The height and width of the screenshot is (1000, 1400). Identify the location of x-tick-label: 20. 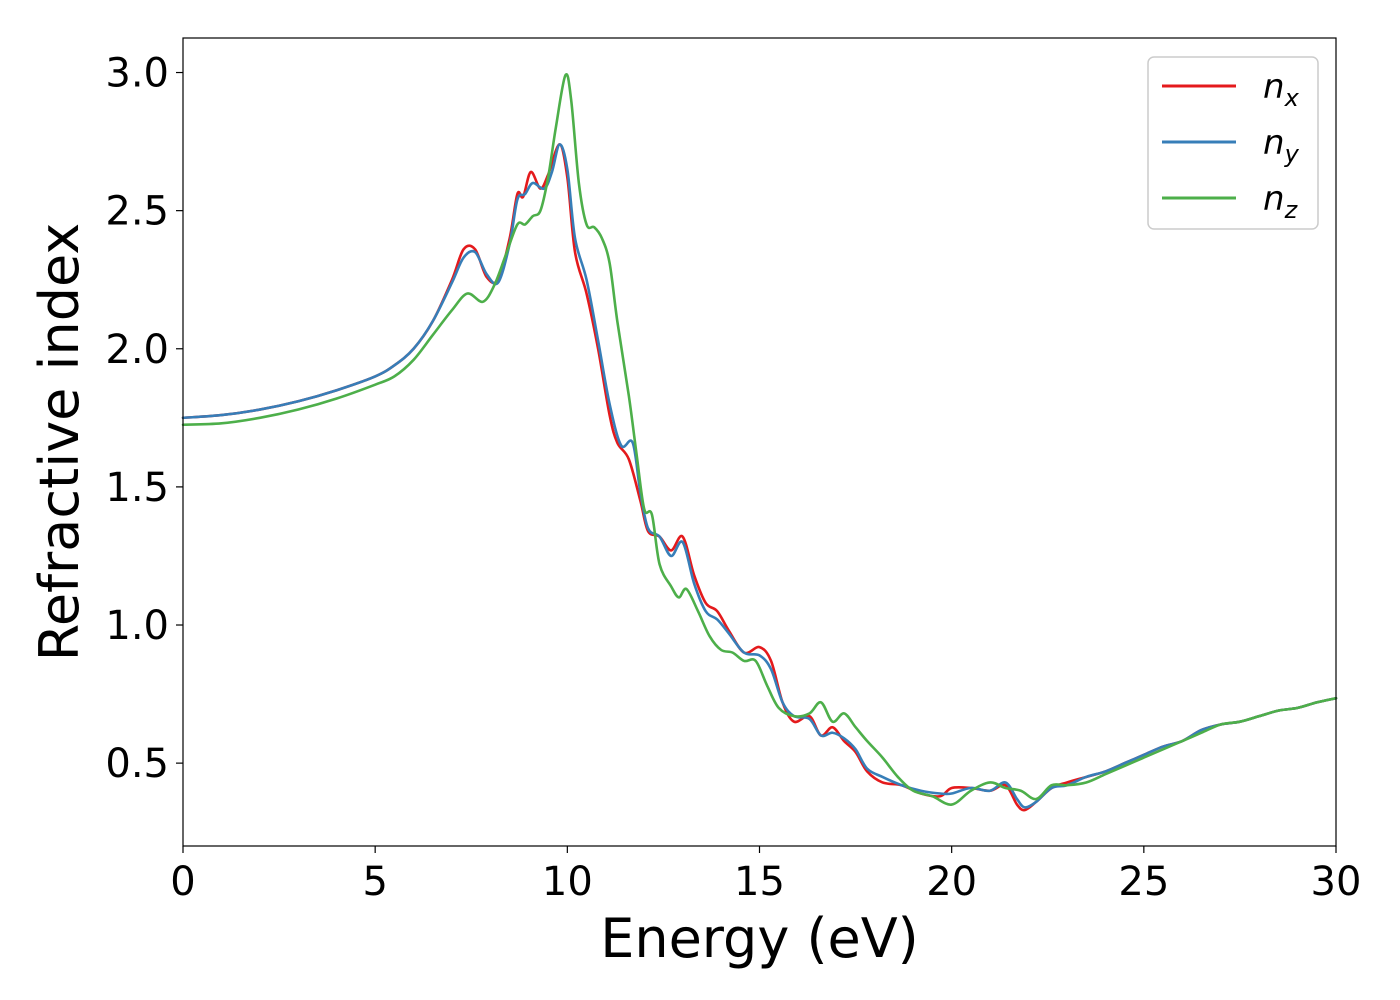
(951, 882).